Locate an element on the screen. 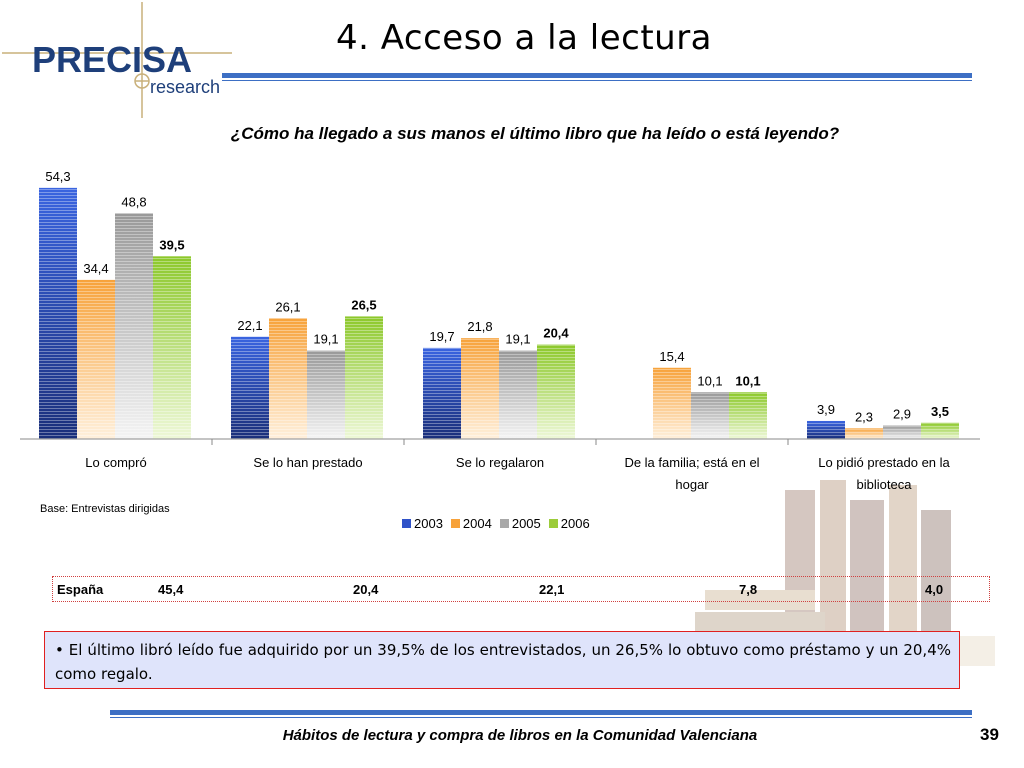  data-label: 2,9 is located at coordinates (902, 414).